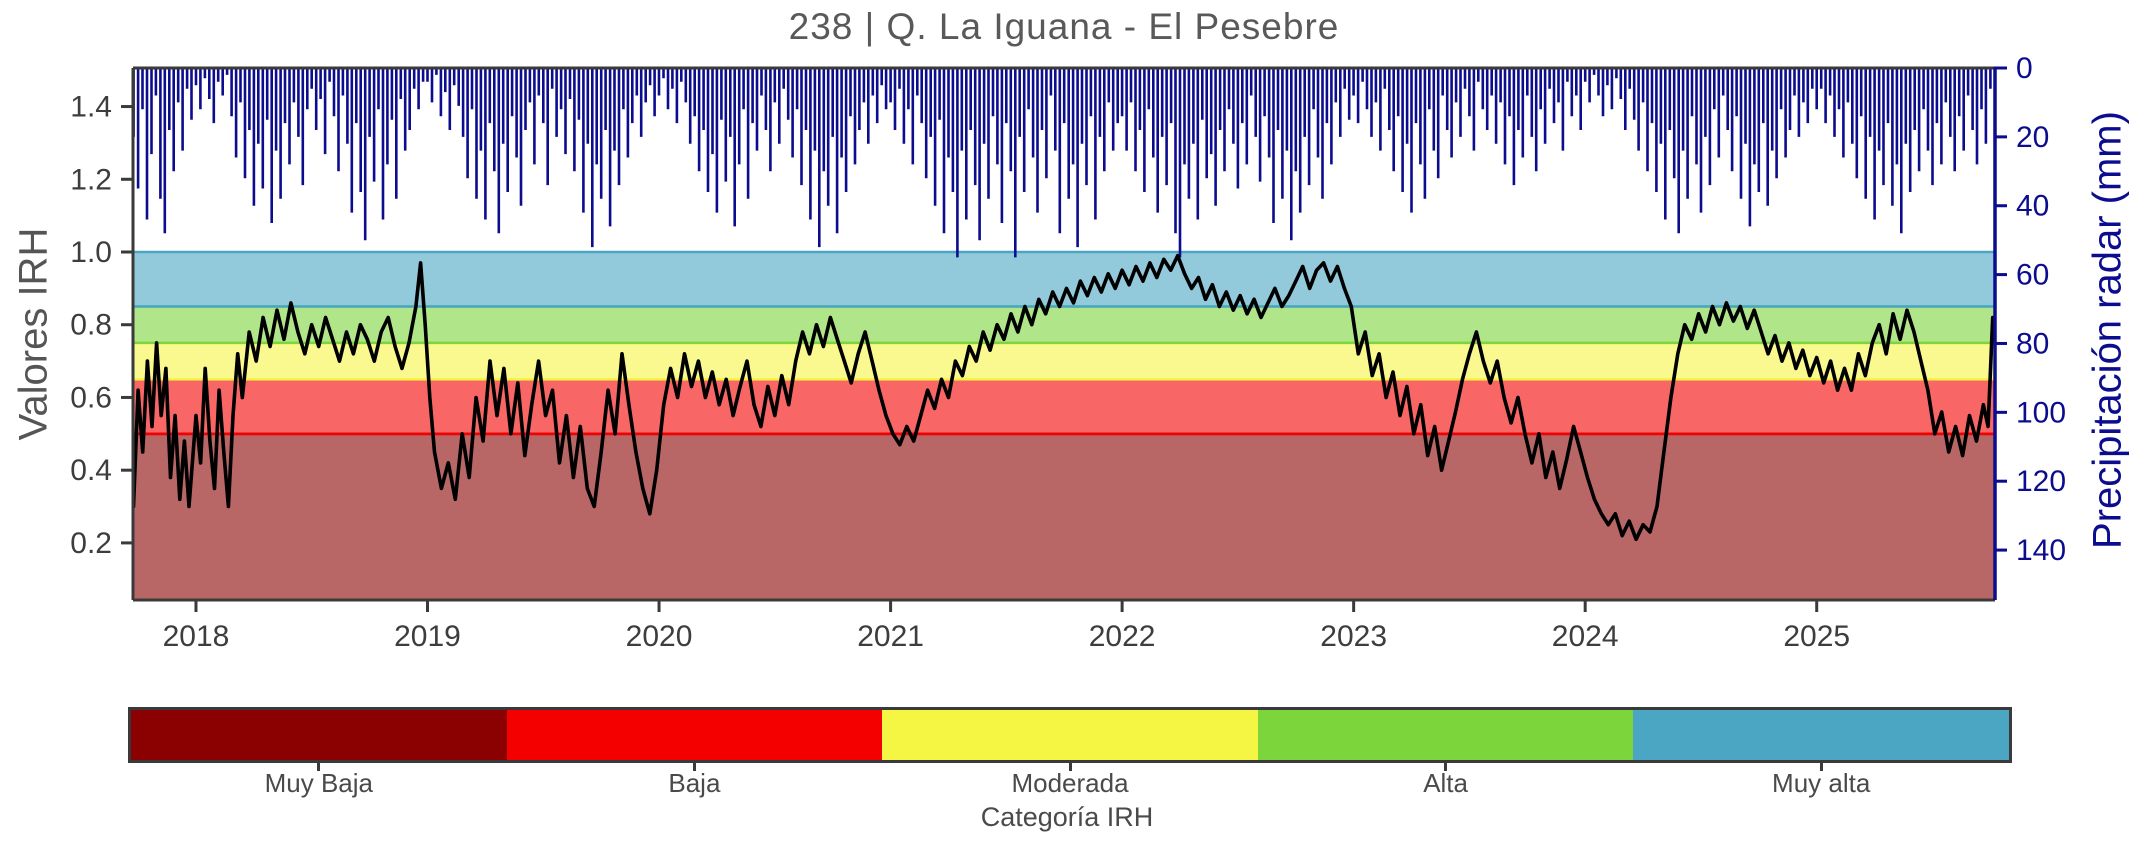 The width and height of the screenshot is (2136, 864). Describe the element at coordinates (2041, 481) in the screenshot. I see `right-tick-label: 120` at that location.